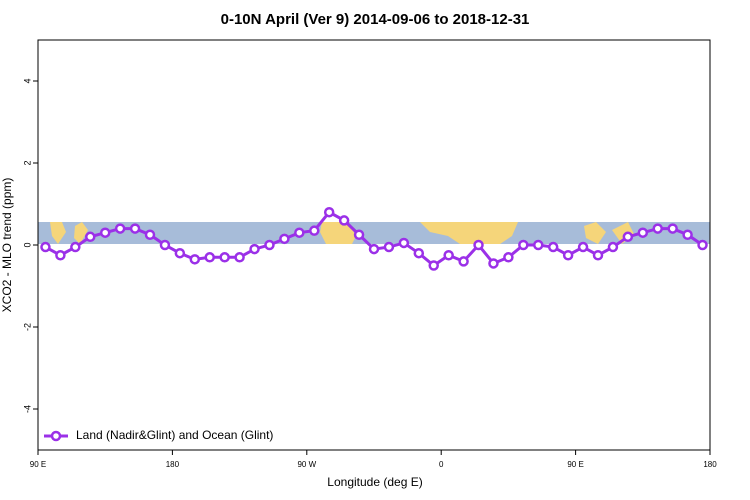 This screenshot has height=500, width=750. Describe the element at coordinates (306, 464) in the screenshot. I see `x-tick-label: 90 W` at that location.